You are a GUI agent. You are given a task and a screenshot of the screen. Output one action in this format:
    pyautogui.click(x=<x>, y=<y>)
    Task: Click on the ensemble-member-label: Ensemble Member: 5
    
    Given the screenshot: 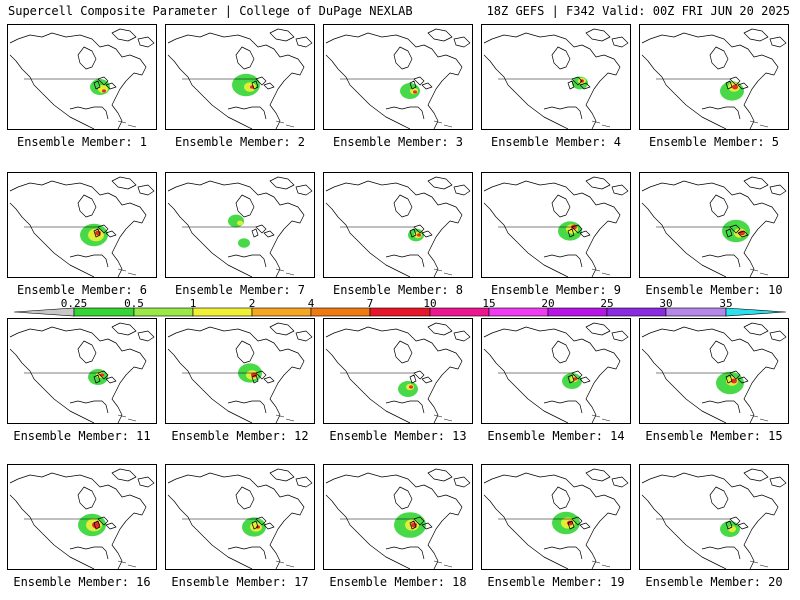 What is the action you would take?
    pyautogui.click(x=714, y=142)
    